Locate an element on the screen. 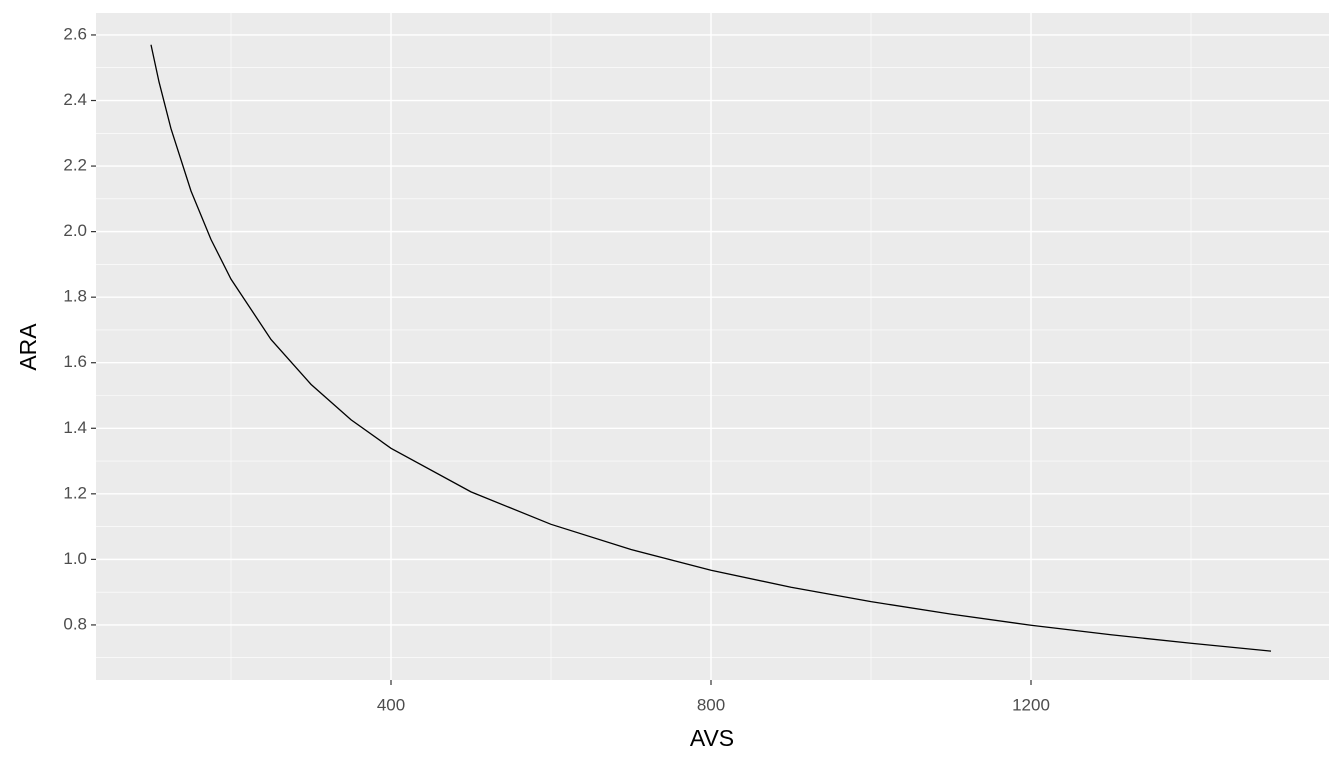 The image size is (1344, 773). y-tick-label: 2.4 is located at coordinates (75, 99).